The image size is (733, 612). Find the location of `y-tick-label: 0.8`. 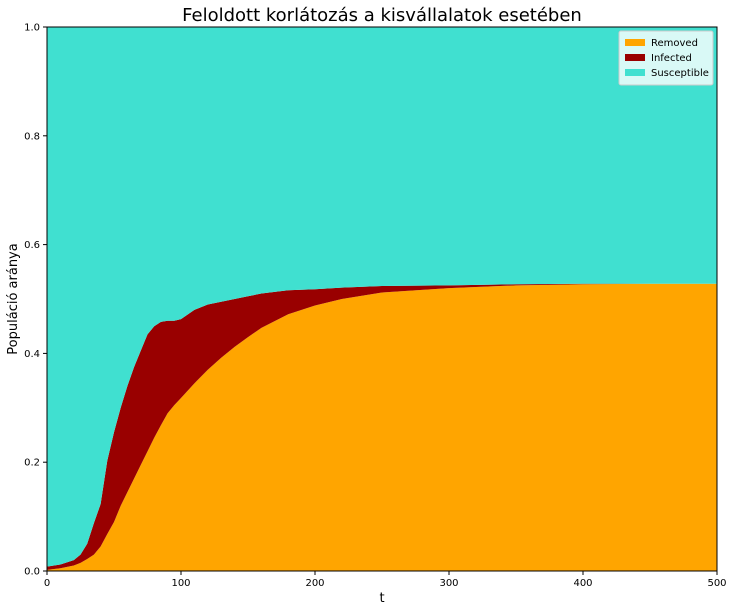

y-tick-label: 0.8 is located at coordinates (32, 136).